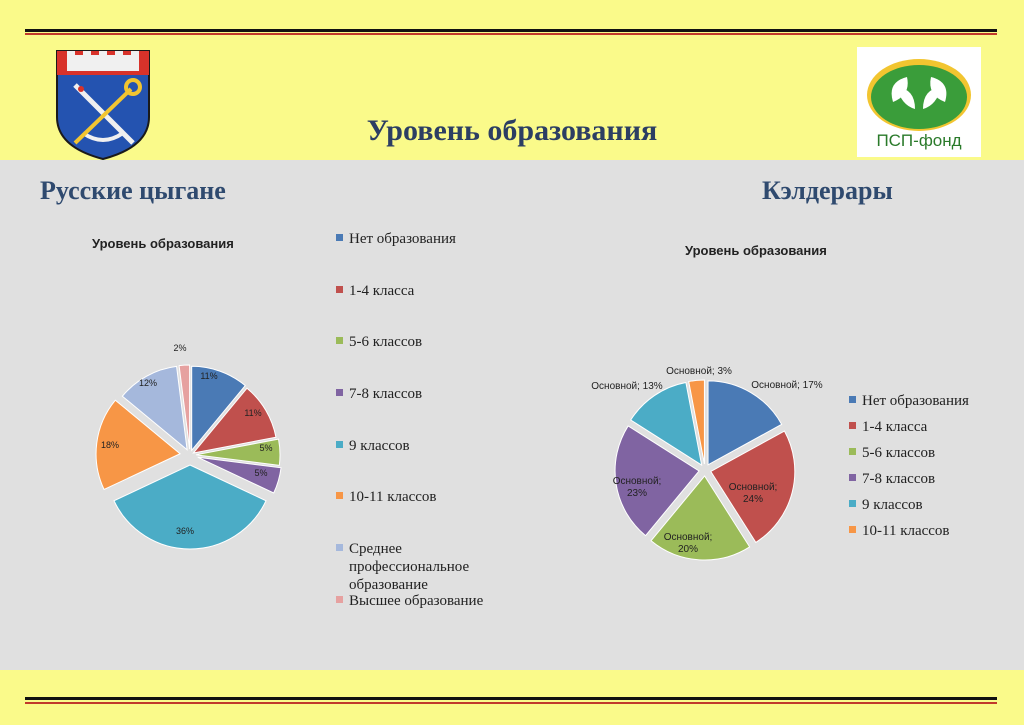 This screenshot has width=1024, height=725. I want to click on legend-item-1-0: Нет образования, so click(934, 405).